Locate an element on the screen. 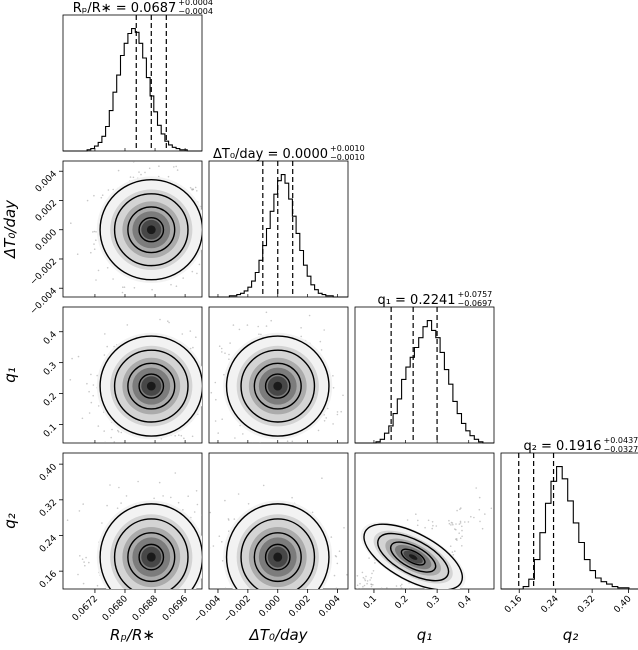 Image resolution: width=638 pixels, height=650 pixels. title-upper-error: +0.0437 is located at coordinates (621, 440).